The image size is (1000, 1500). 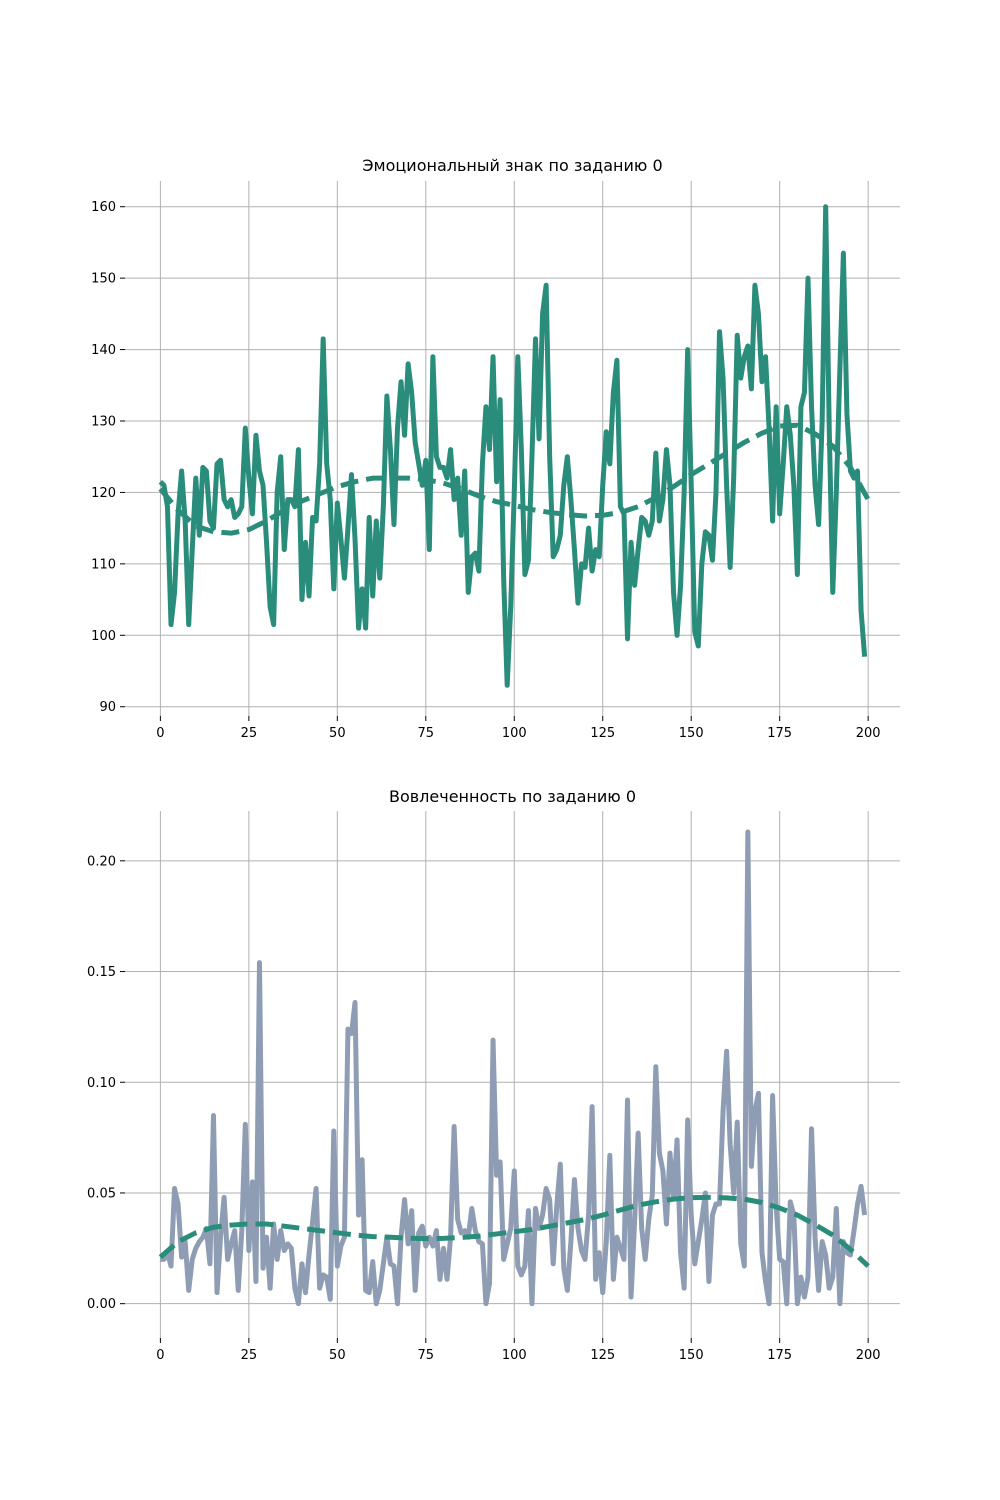 I want to click on y-tick-label: 120, so click(x=103, y=493).